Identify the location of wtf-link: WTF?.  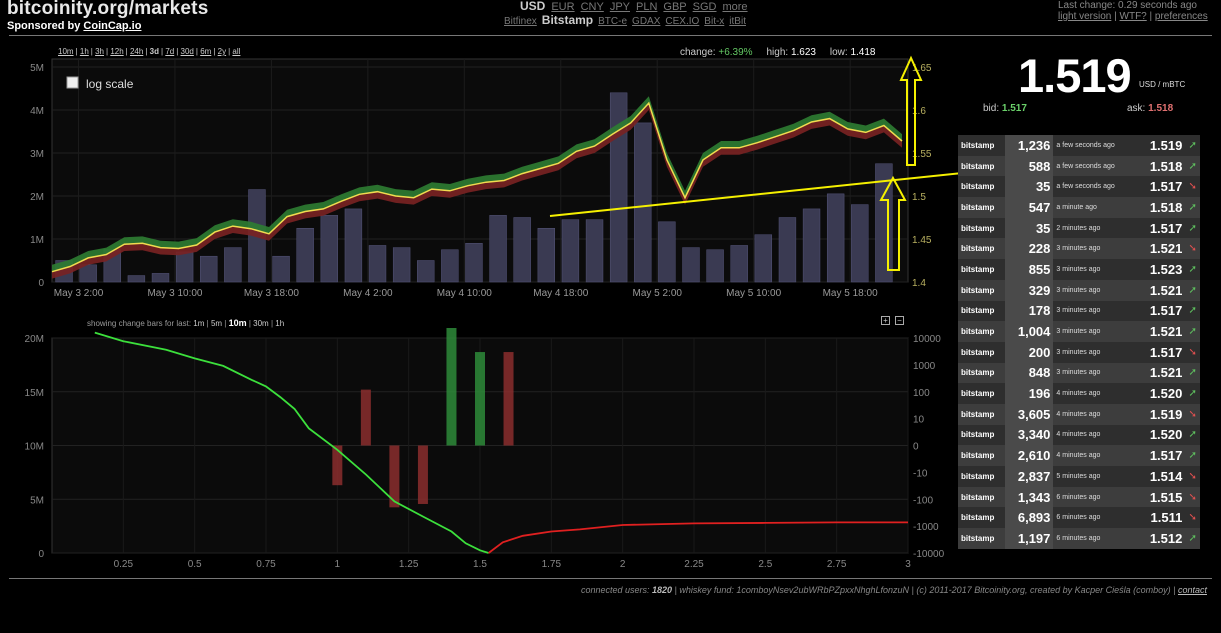
(1133, 16).